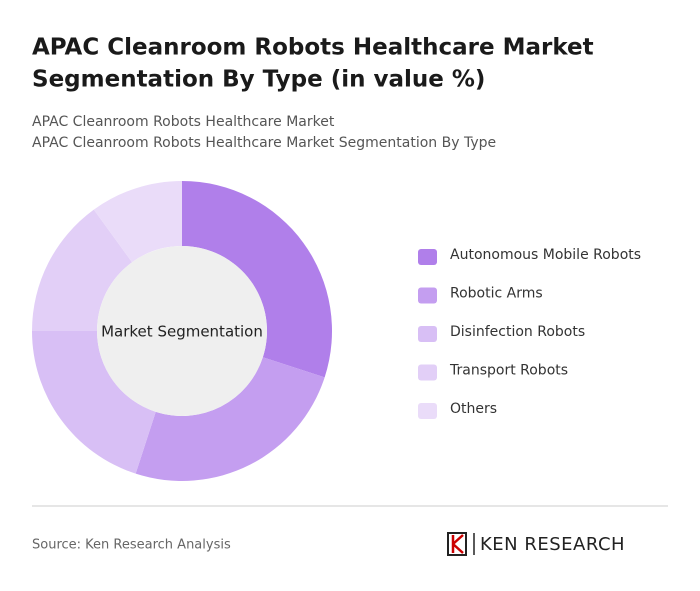 This screenshot has height=591, width=700. Describe the element at coordinates (183, 122) in the screenshot. I see `subtitle: APAC Cleanroom Robots Healthcare Market` at that location.